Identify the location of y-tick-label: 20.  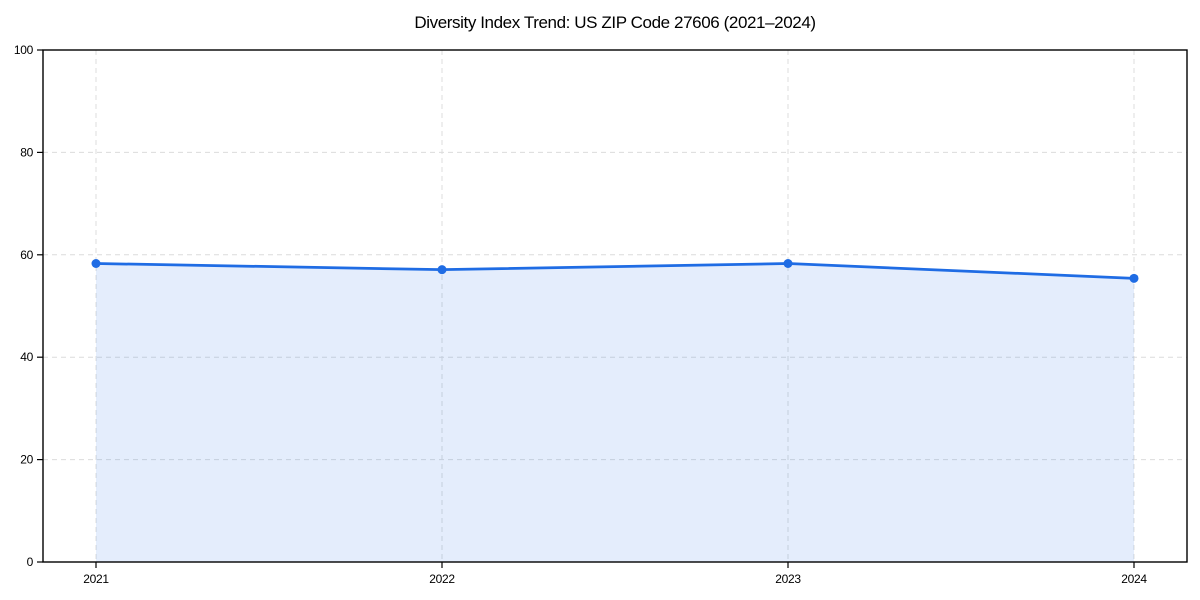
(26, 460).